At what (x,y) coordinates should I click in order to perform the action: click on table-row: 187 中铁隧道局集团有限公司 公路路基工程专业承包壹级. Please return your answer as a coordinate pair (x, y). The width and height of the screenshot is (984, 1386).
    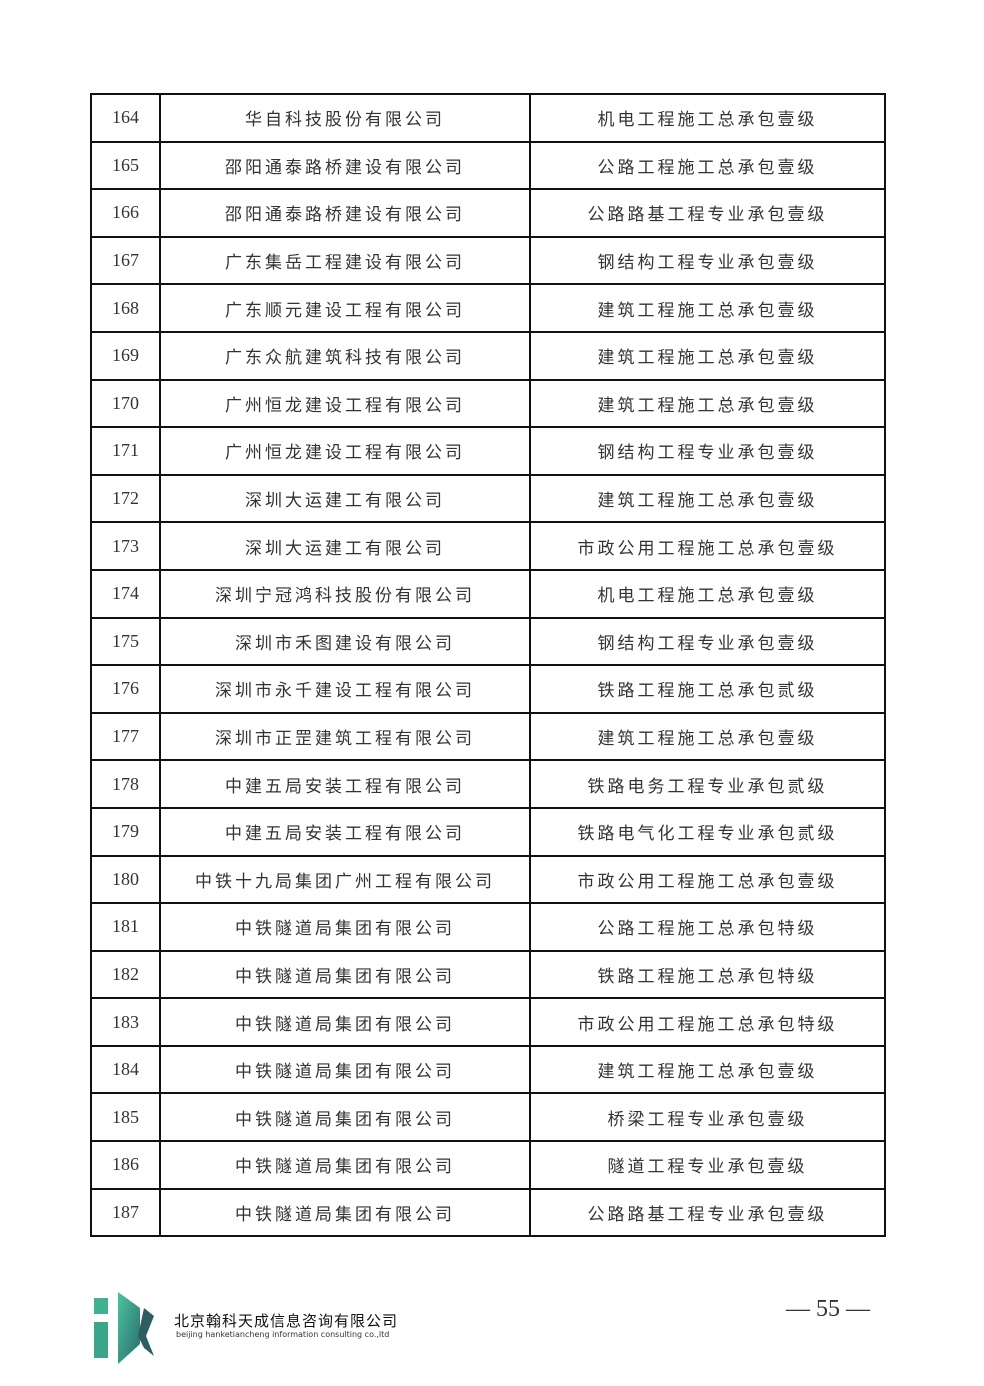
    Looking at the image, I should click on (488, 1212).